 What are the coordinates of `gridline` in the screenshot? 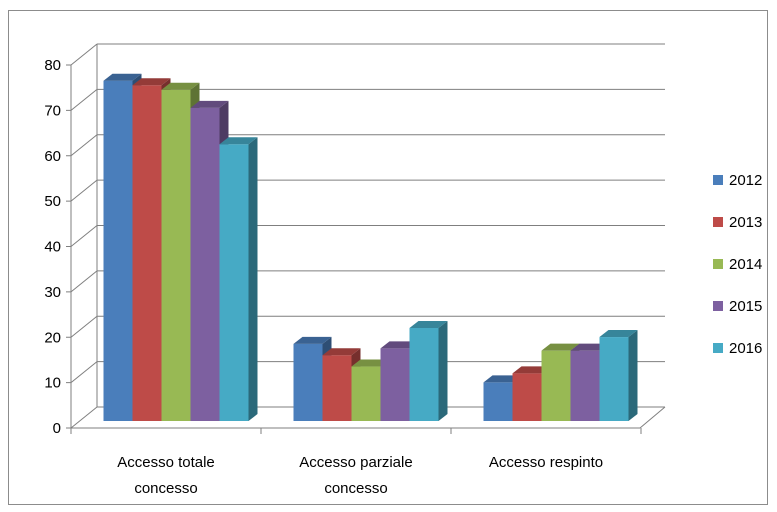 It's located at (367, 54).